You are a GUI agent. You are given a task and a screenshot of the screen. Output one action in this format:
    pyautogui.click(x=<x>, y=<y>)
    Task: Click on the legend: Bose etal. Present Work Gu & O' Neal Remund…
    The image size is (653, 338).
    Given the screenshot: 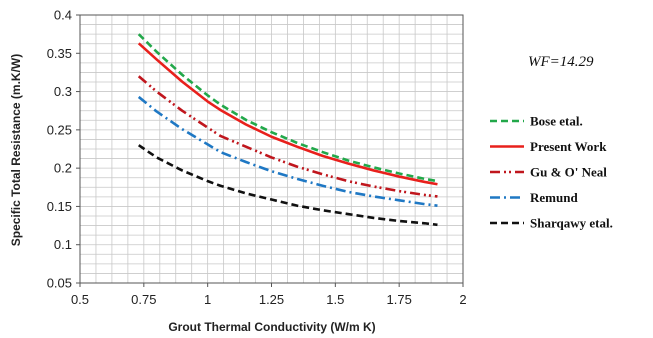 What is the action you would take?
    pyautogui.click(x=551, y=172)
    